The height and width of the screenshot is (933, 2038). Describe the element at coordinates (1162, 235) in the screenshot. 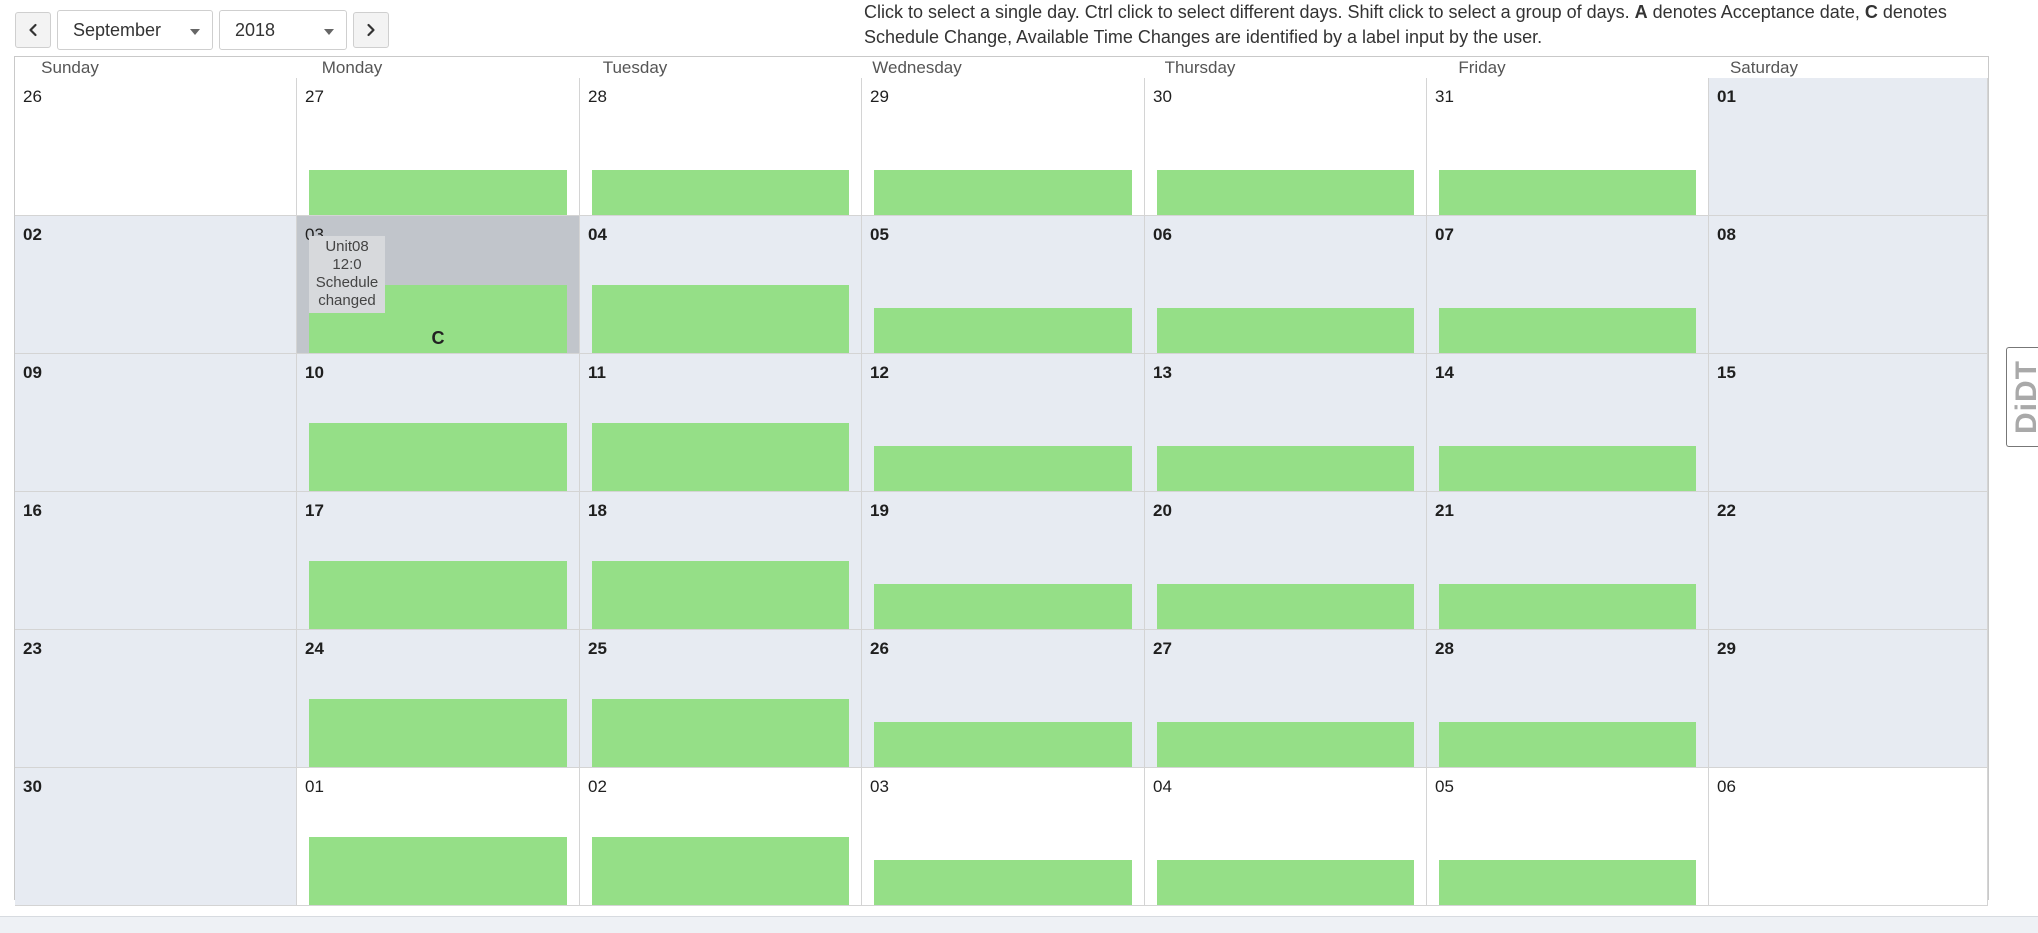

I see `day-number: 06` at that location.